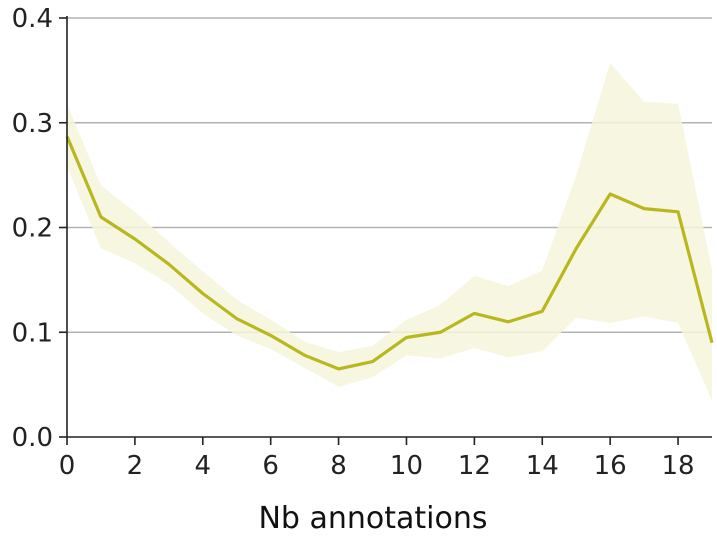  I want to click on y-tick-label-3: 0.3, so click(32, 124).